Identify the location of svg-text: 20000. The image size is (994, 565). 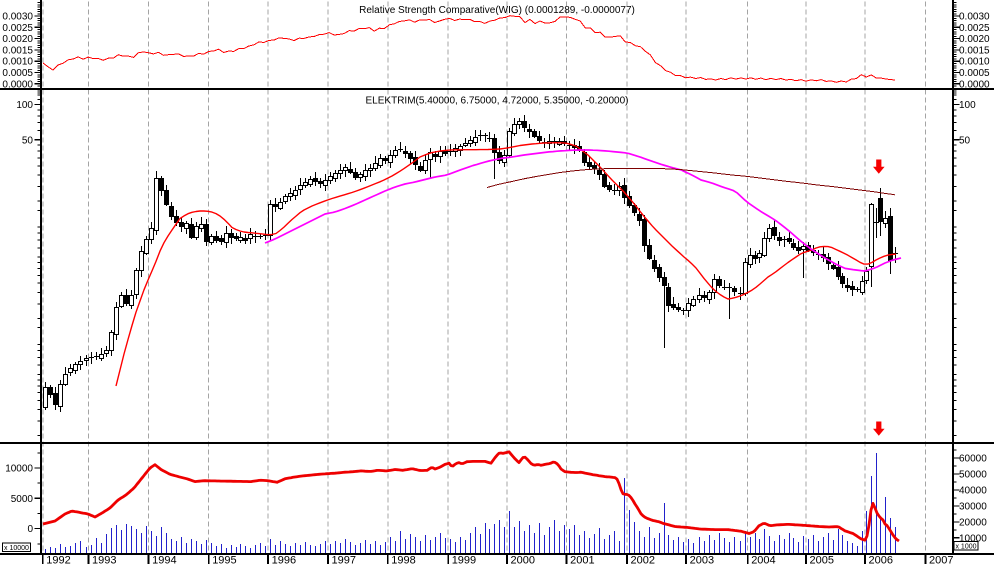
(973, 522).